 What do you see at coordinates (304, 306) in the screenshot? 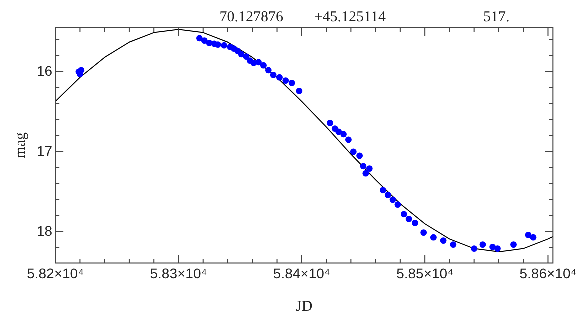
I see `x-axis-title: JD` at bounding box center [304, 306].